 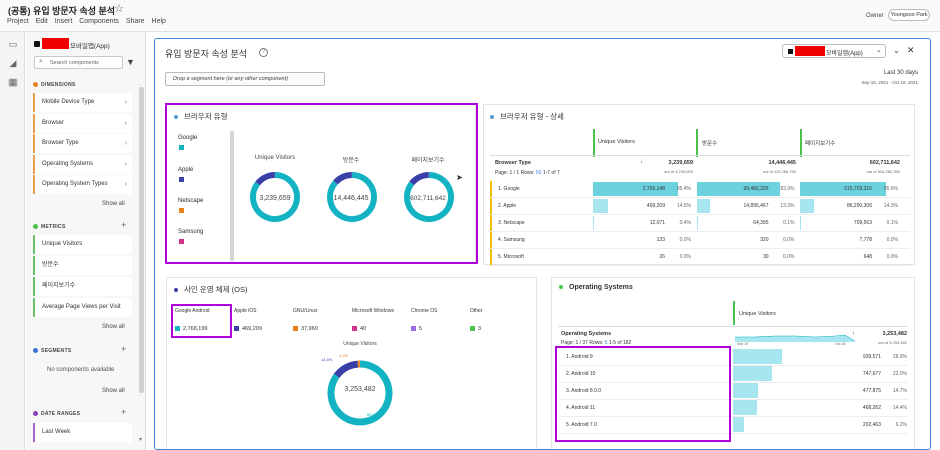 I want to click on dimension-header: Browser Type, so click(x=513, y=163).